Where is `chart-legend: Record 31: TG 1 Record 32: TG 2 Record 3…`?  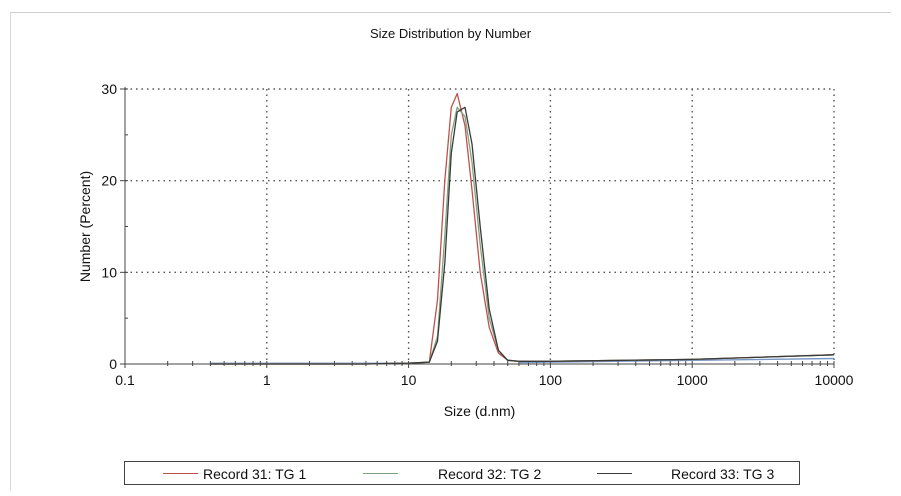
chart-legend: Record 31: TG 1 Record 32: TG 2 Record 3… is located at coordinates (462, 473).